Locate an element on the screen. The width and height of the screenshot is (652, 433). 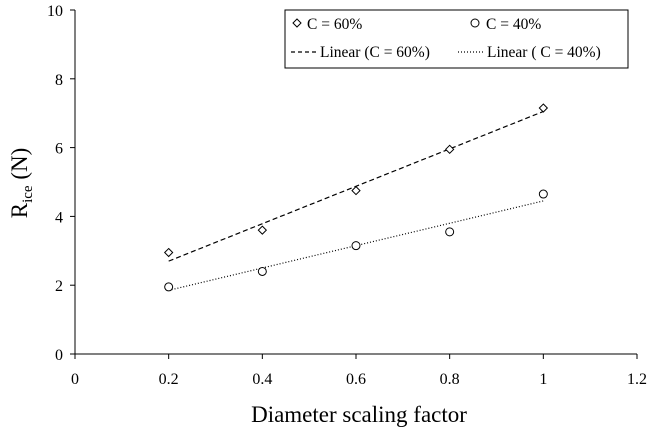
x-tick-labels: 0 0.2 0.4 0.6 0.8 1 1.2 is located at coordinates (359, 371).